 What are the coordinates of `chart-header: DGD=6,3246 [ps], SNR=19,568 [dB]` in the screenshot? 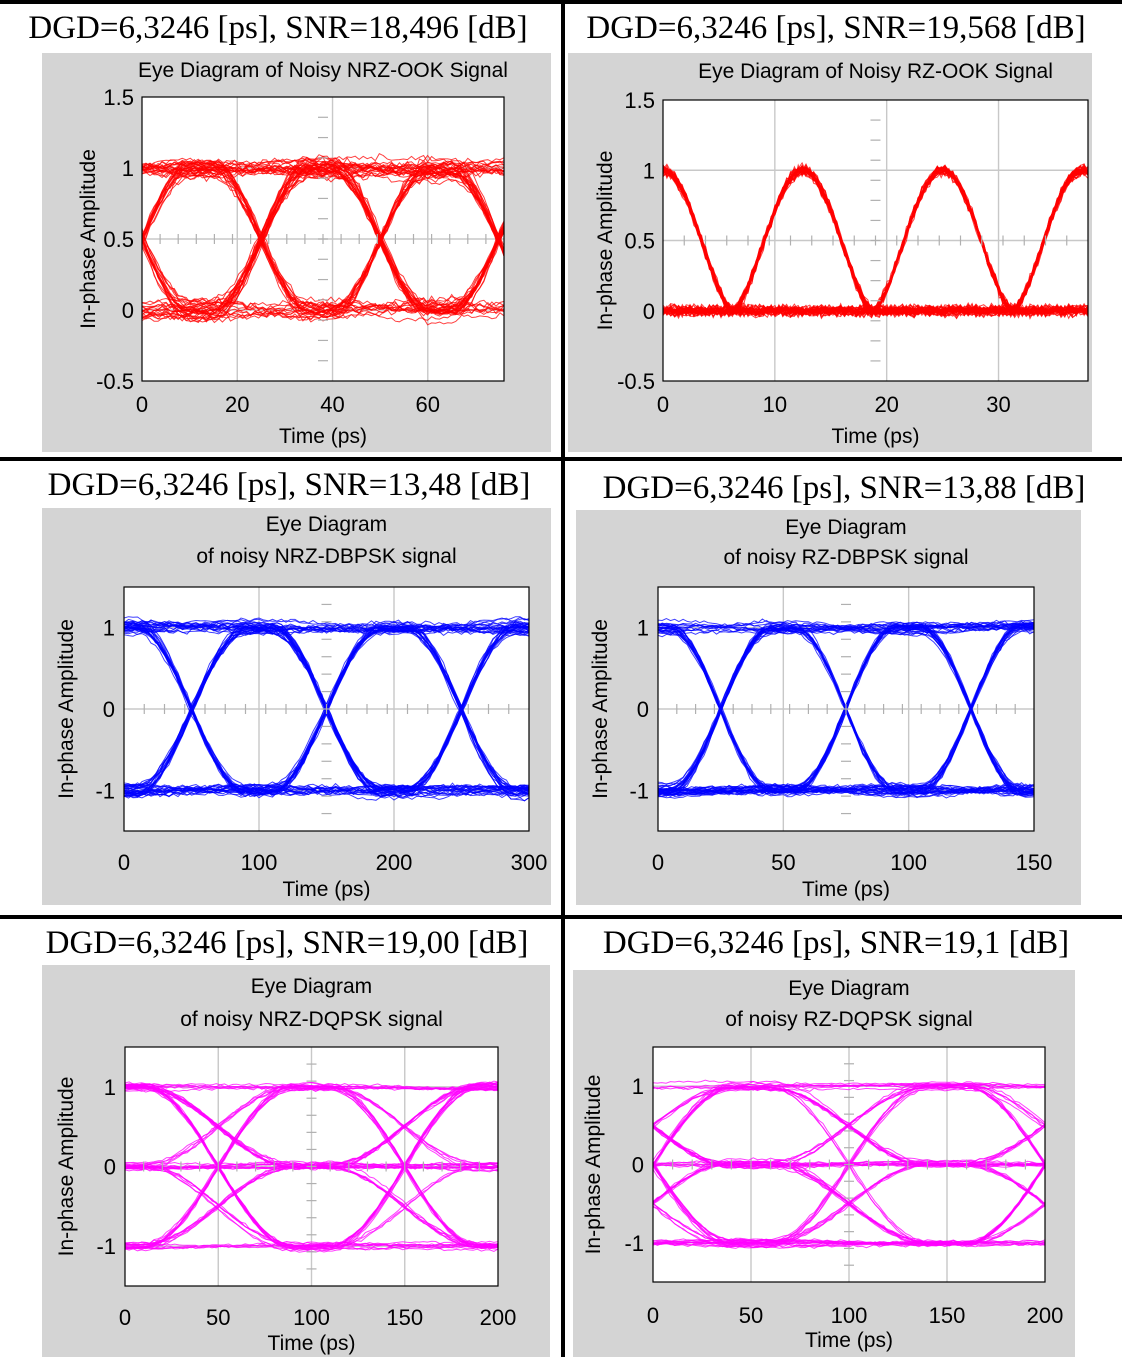 It's located at (835, 28).